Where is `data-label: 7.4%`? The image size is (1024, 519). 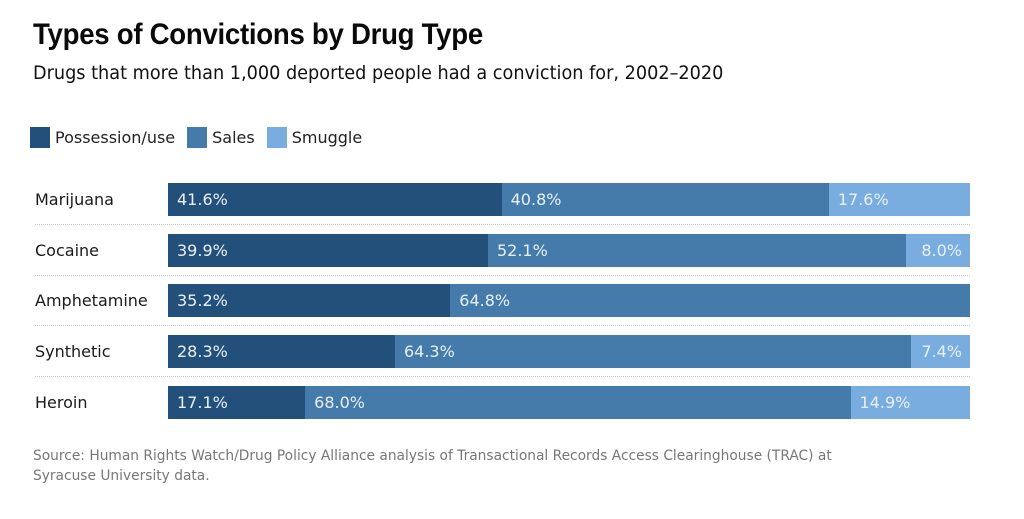
data-label: 7.4% is located at coordinates (941, 351).